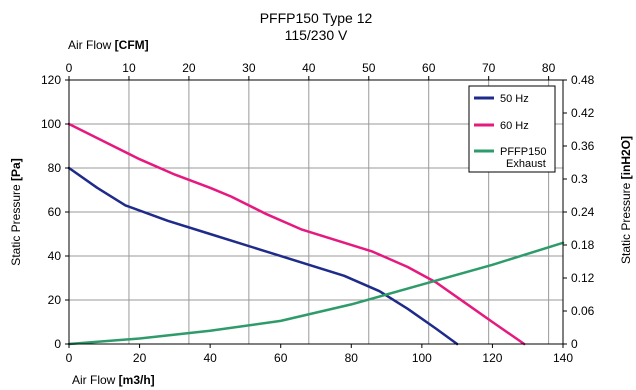 The height and width of the screenshot is (390, 636). What do you see at coordinates (57, 344) in the screenshot?
I see `tick-label-y-left: 0` at bounding box center [57, 344].